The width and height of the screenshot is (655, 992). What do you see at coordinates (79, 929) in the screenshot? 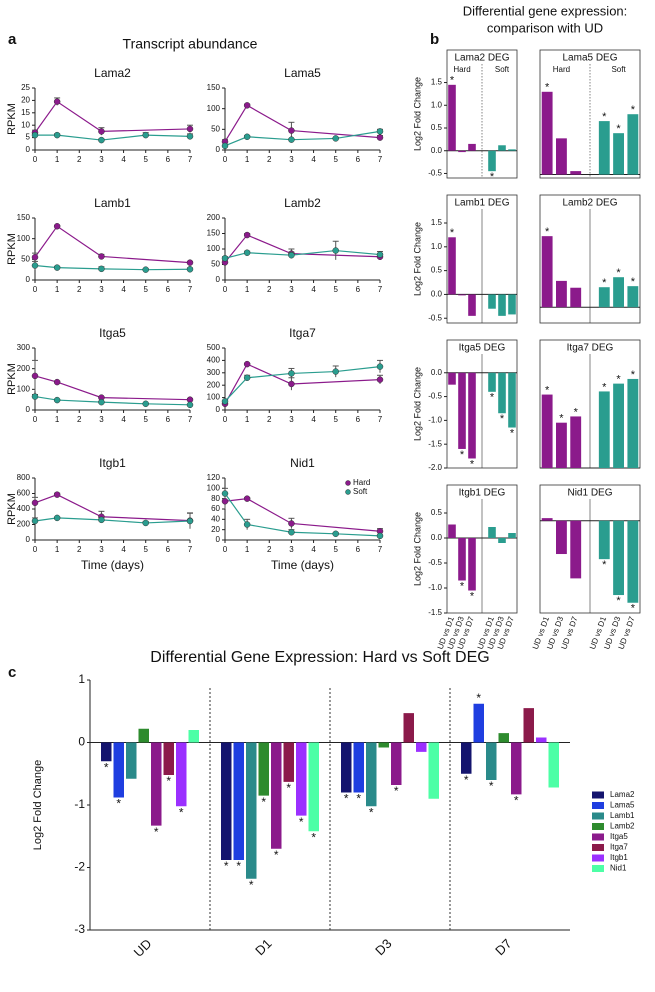
I see `y-tick-label: -3` at bounding box center [79, 929].